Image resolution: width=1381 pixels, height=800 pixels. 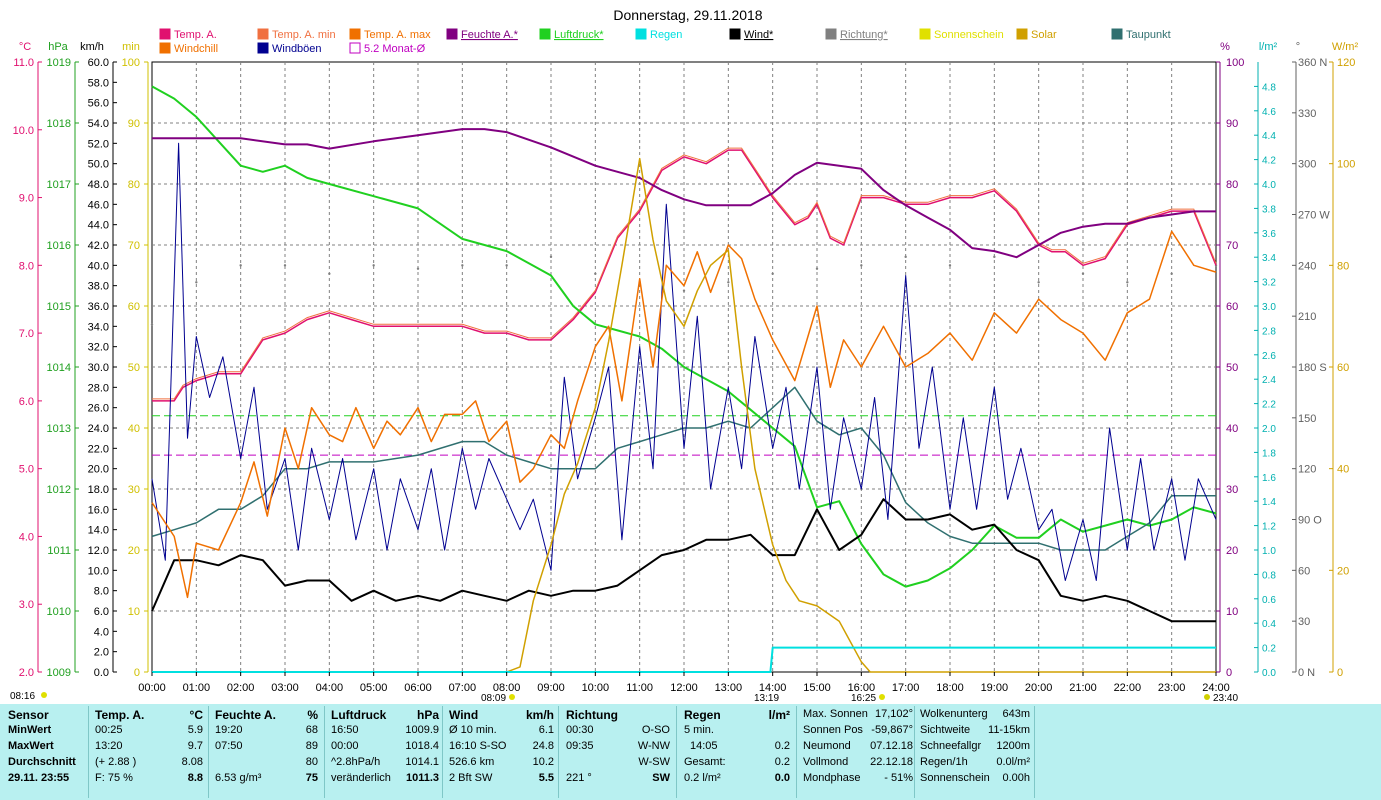 I want to click on wind-tick-label: 10.0, so click(x=98, y=571).